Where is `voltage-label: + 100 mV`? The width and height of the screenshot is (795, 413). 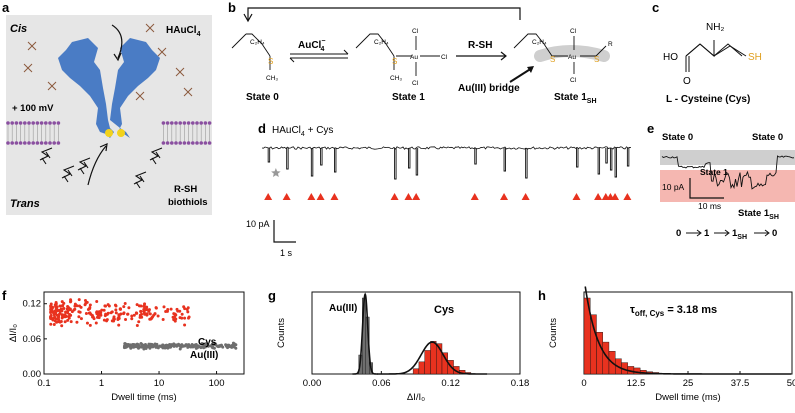 voltage-label: + 100 mV is located at coordinates (33, 108).